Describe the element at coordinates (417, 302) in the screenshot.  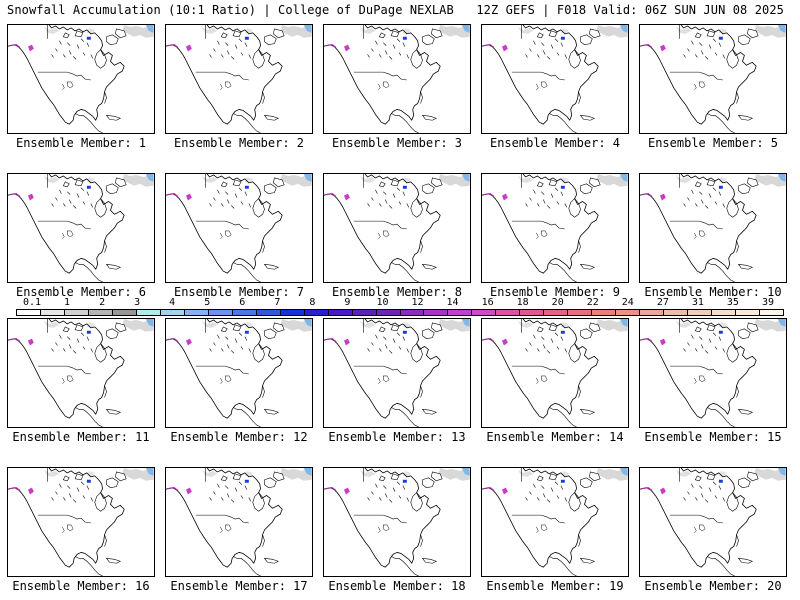
I see `legend-tick-label: 12` at that location.